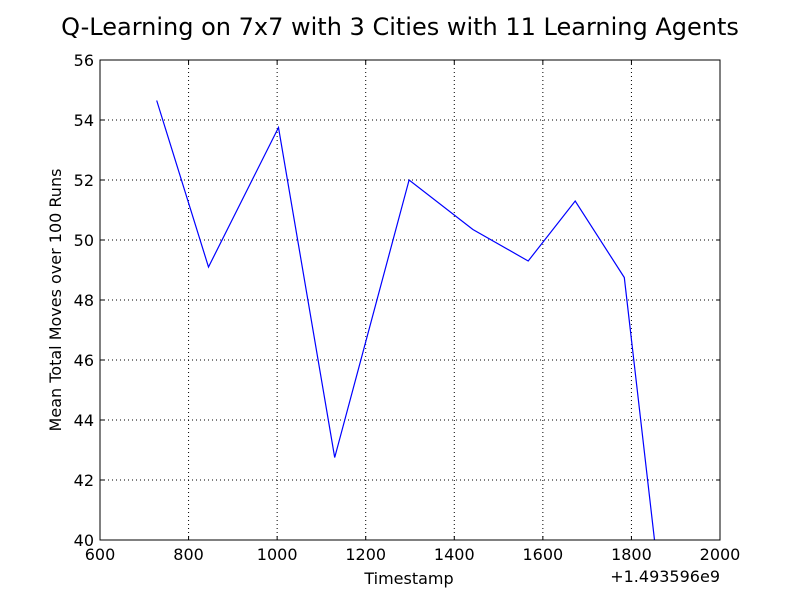  What do you see at coordinates (84, 360) in the screenshot?
I see `y-tick-label: 46` at bounding box center [84, 360].